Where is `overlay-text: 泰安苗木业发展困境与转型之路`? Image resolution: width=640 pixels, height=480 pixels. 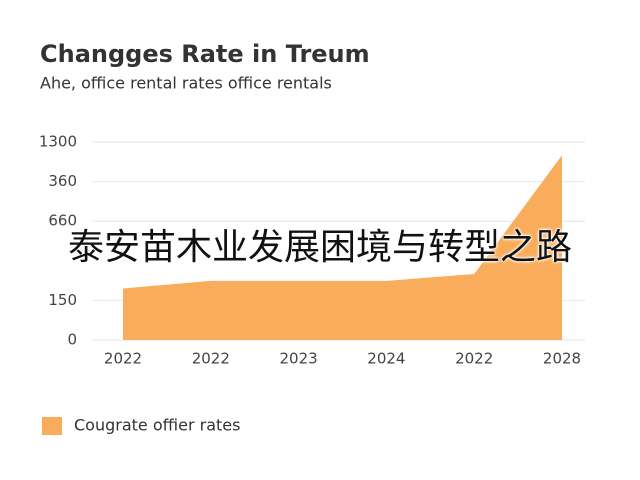
overlay-text: 泰安苗木业发展困境与转型之路 is located at coordinates (319, 248).